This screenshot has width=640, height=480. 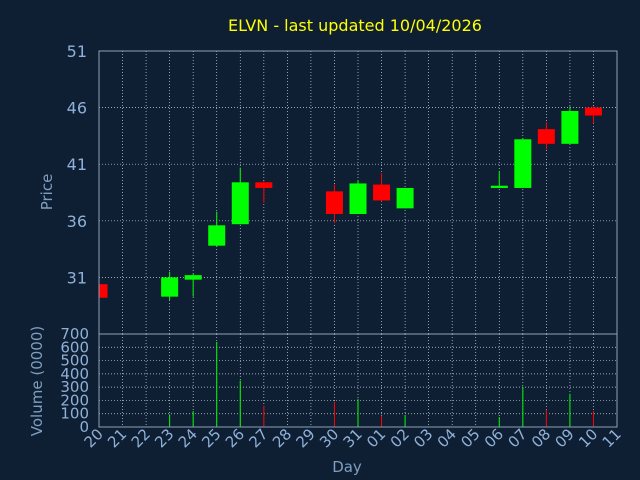 What do you see at coordinates (37, 381) in the screenshot?
I see `volume-axis-label: Volume (0000)` at bounding box center [37, 381].